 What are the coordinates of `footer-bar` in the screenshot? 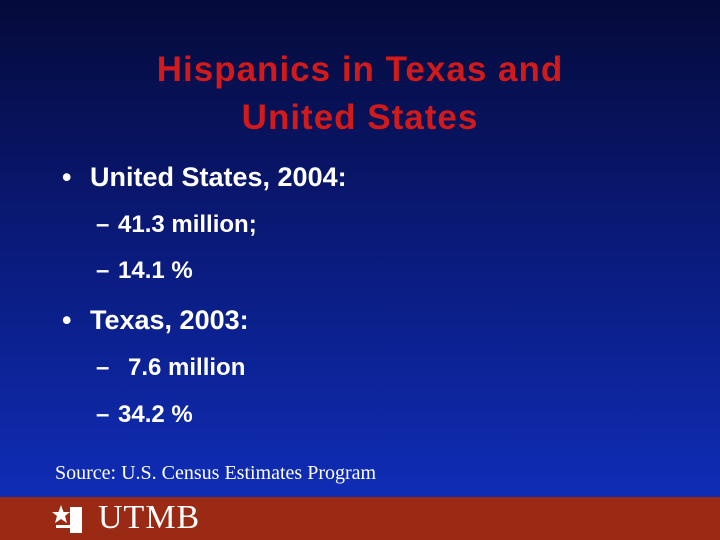 It's located at (360, 518).